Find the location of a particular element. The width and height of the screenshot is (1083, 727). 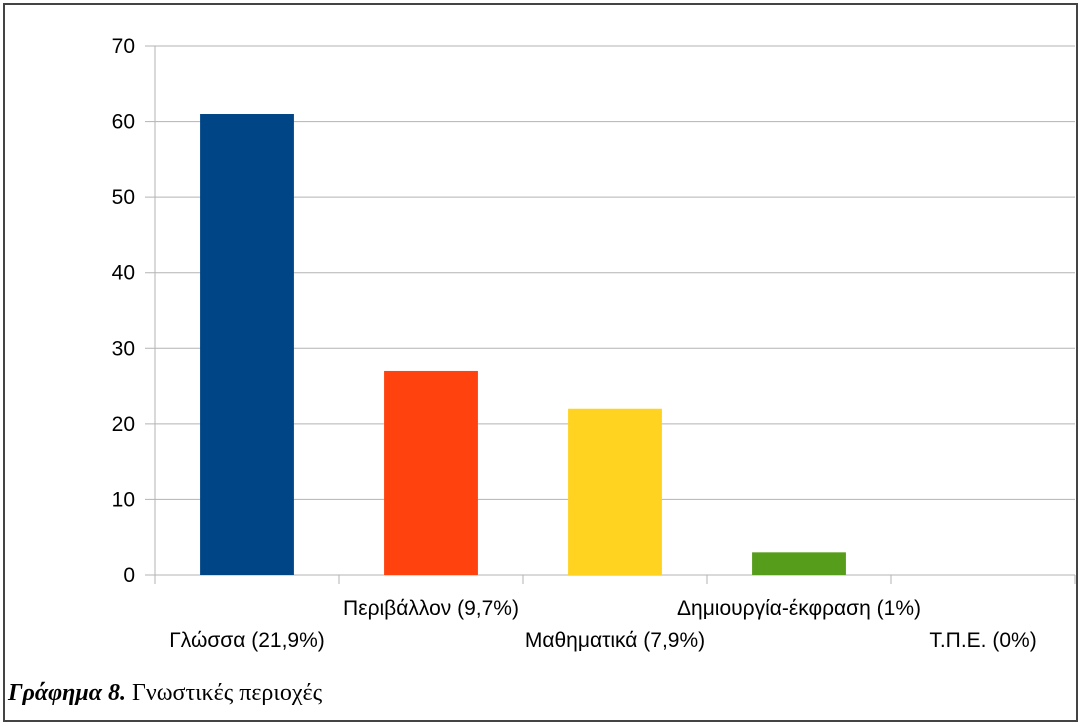

x-category-label: Περιβάλλον (9,7%) is located at coordinates (431, 608).